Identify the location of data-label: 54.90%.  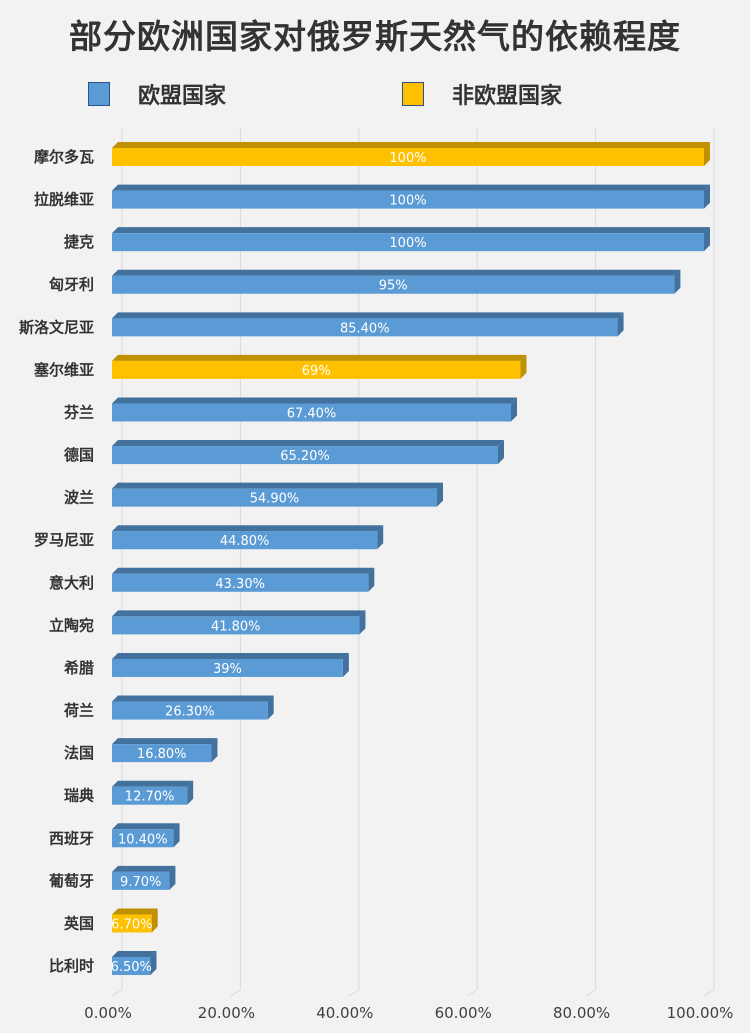
(275, 499).